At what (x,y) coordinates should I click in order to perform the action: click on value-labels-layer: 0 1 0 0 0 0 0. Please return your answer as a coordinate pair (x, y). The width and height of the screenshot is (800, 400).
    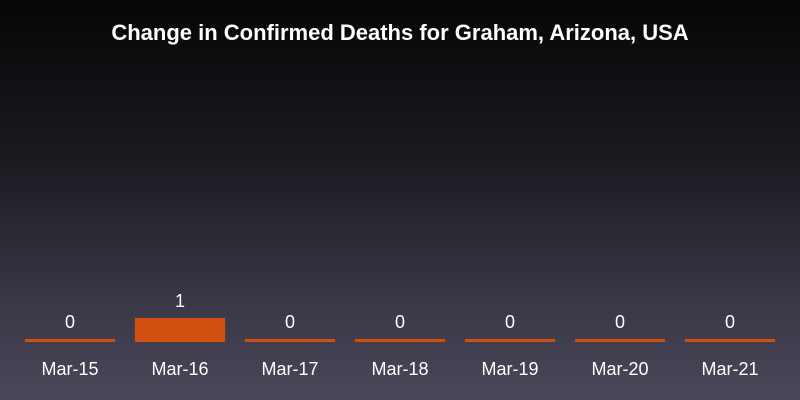
    Looking at the image, I should click on (400, 311).